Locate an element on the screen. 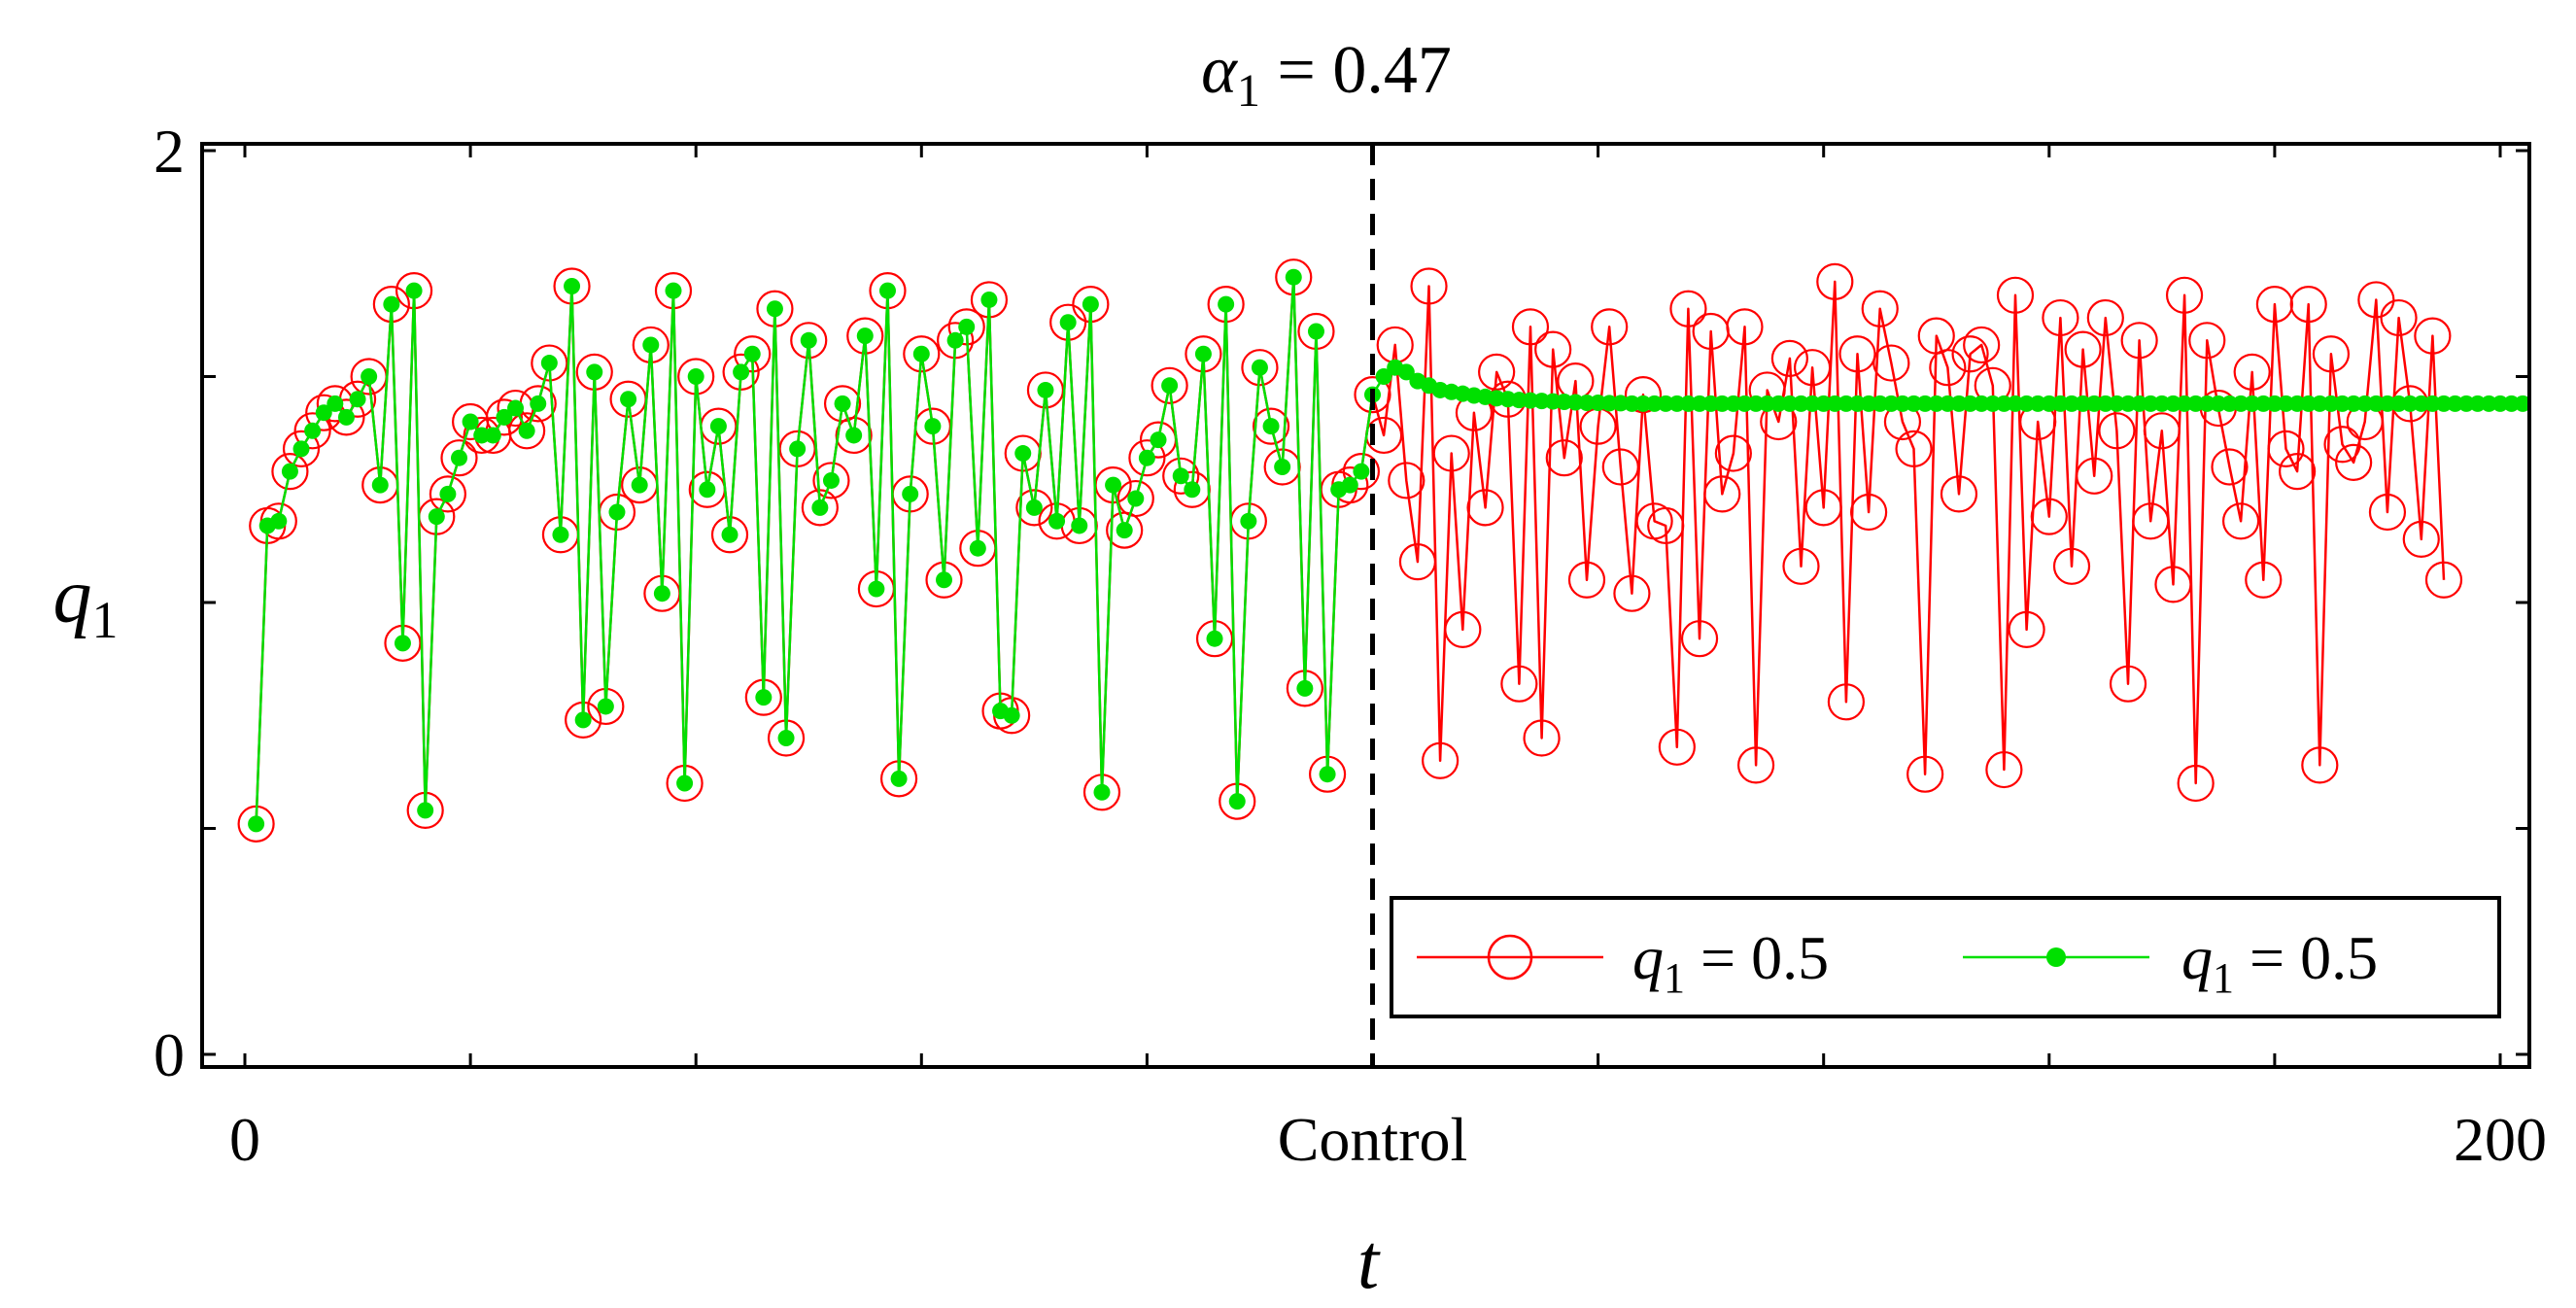 This screenshot has width=2576, height=1308. chart-title: α1 = 0.47 is located at coordinates (1326, 75).